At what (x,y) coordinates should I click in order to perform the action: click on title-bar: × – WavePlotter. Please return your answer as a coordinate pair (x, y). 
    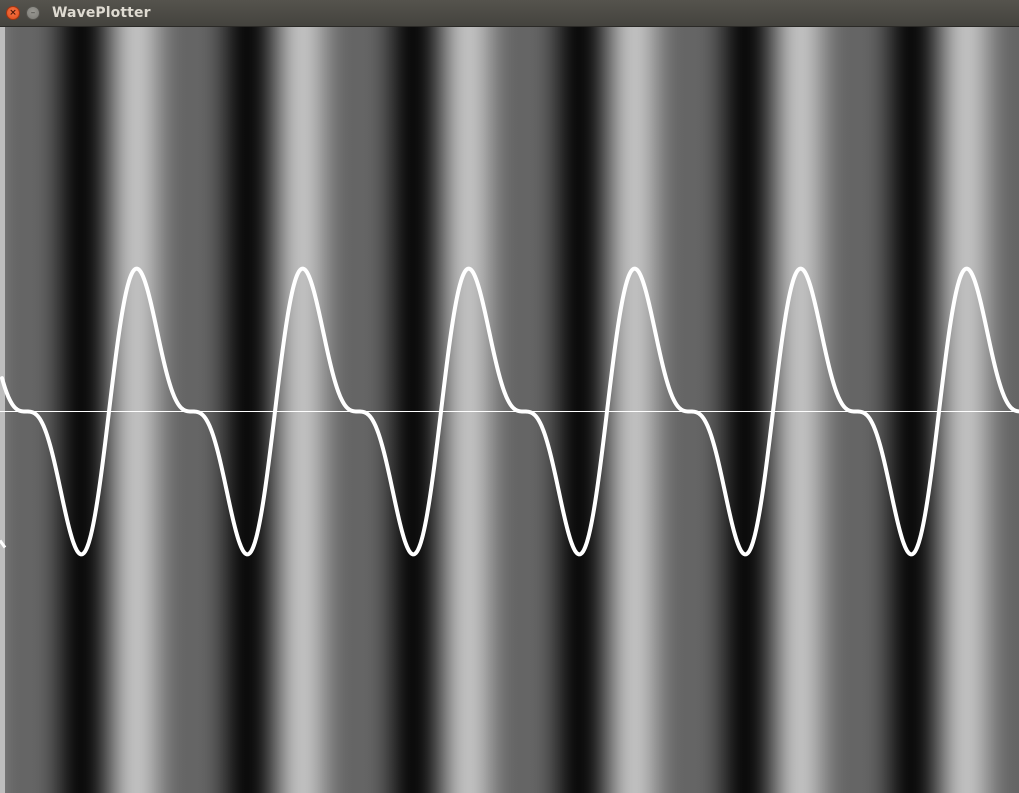
    Looking at the image, I should click on (509, 13).